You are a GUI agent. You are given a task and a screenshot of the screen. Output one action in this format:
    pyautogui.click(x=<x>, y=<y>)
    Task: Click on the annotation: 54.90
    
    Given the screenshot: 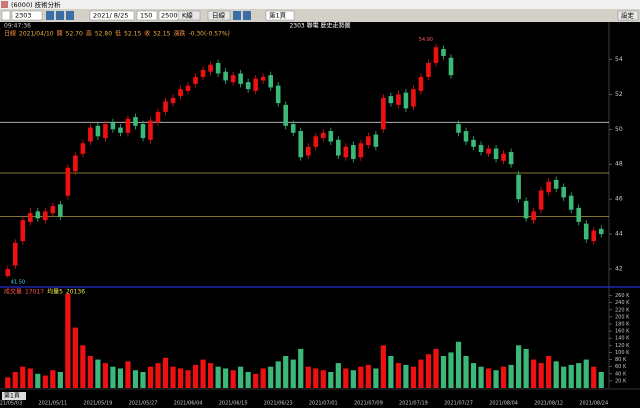 What is the action you would take?
    pyautogui.click(x=426, y=40)
    